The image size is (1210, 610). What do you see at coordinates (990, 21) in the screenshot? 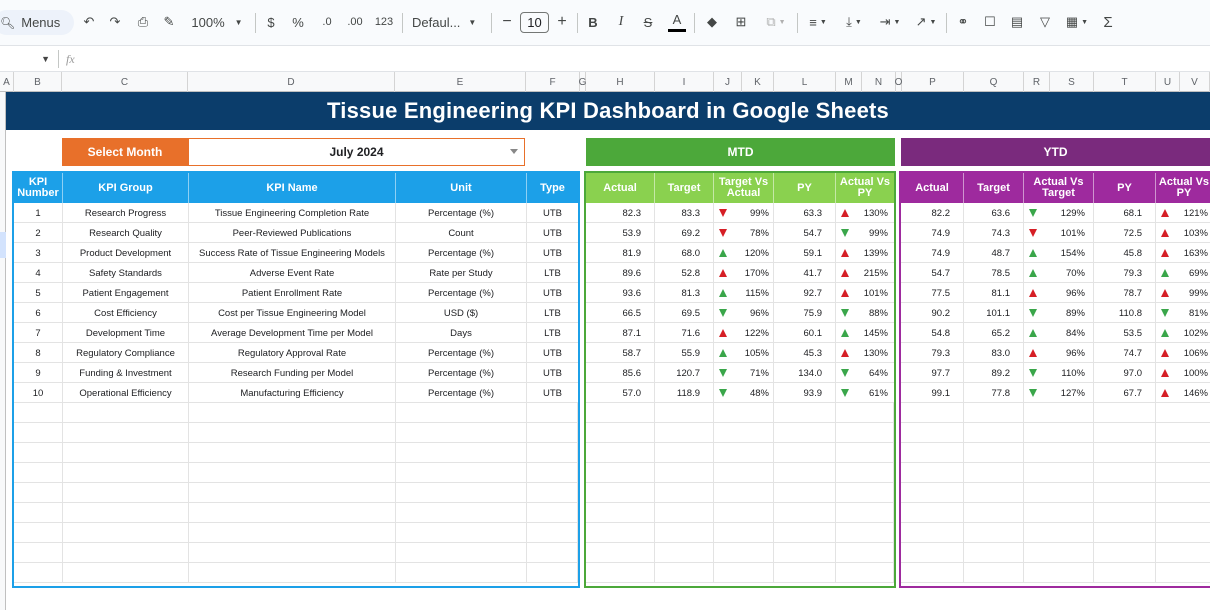
I see `comment-icon: ☐` at bounding box center [990, 21].